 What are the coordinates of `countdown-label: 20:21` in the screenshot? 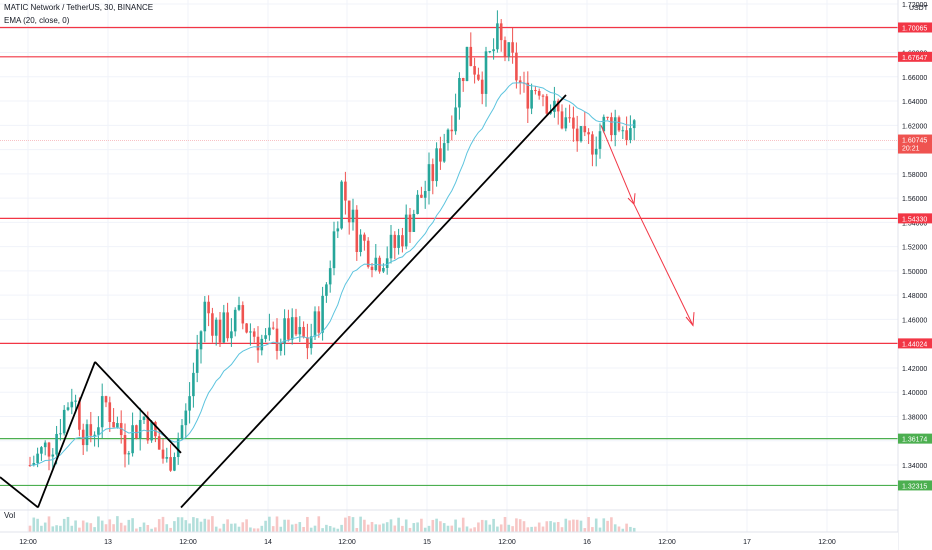 It's located at (911, 149).